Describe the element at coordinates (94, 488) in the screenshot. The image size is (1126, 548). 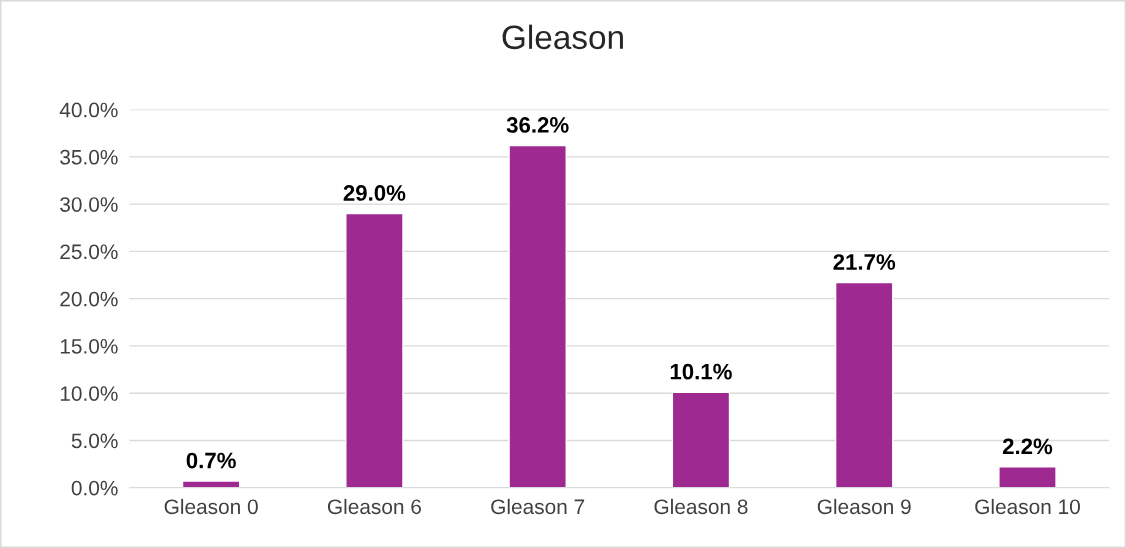
I see `y-tick-label: 0.0%` at that location.